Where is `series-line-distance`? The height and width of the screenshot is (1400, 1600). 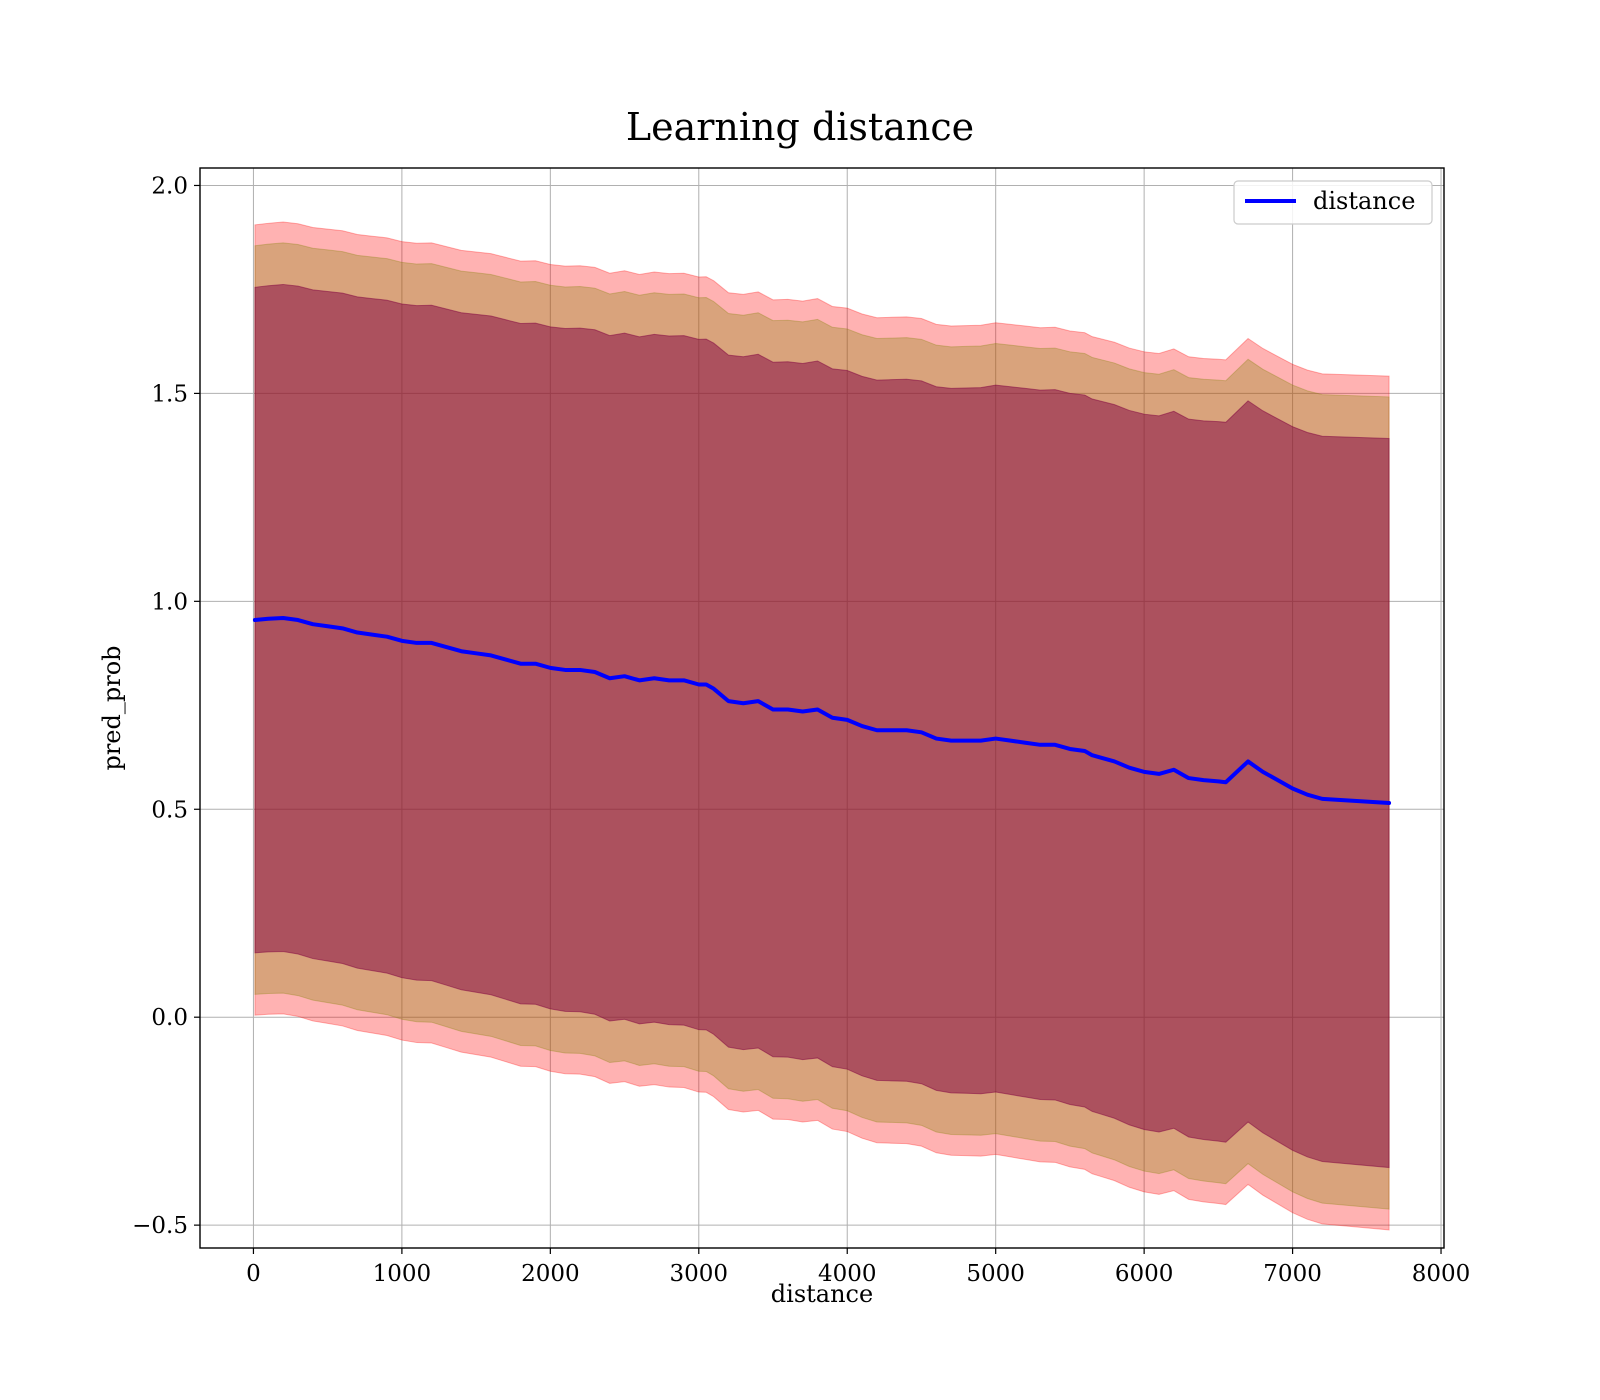 series-line-distance is located at coordinates (822, 710).